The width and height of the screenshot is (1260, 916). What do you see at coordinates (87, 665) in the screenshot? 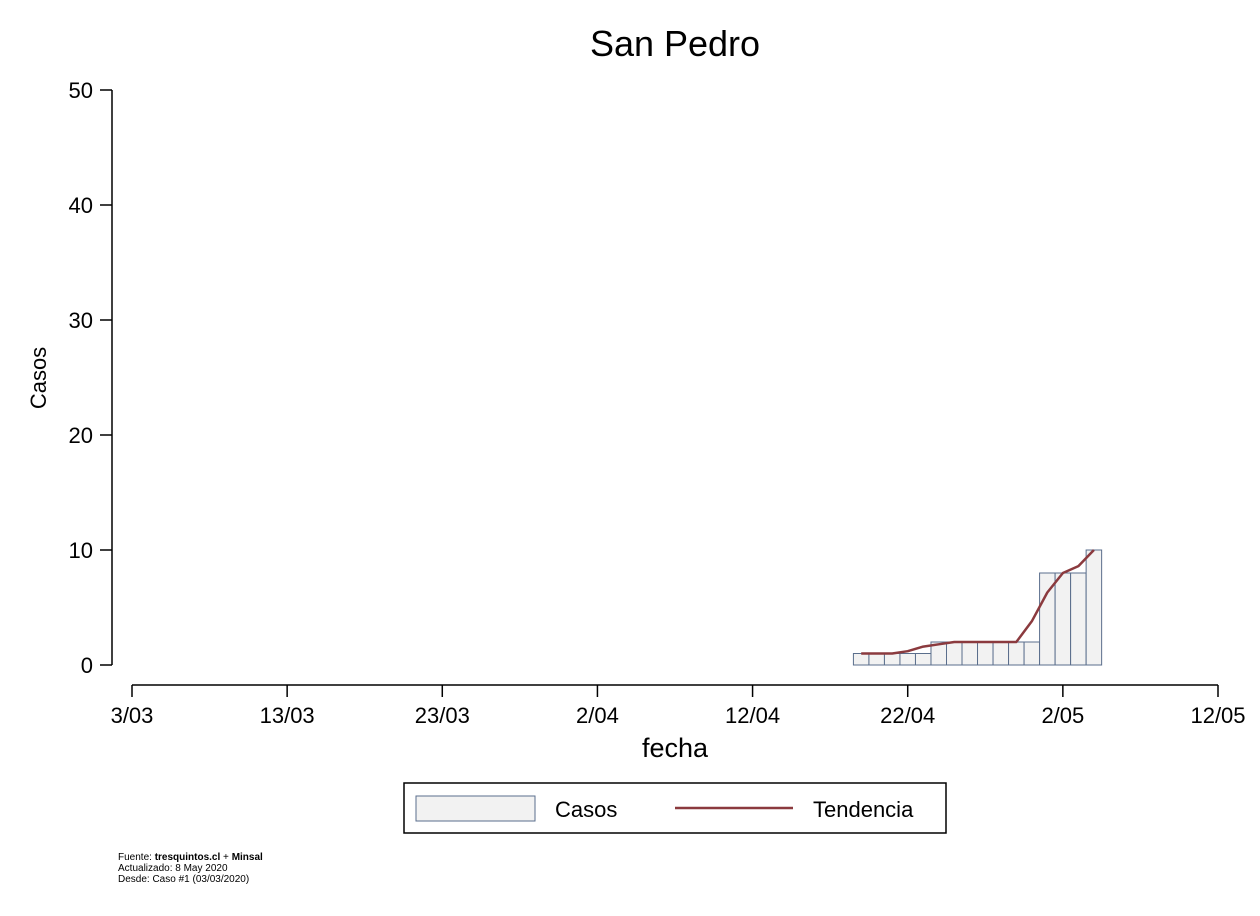
I see `y-tick-label: 0` at bounding box center [87, 665].